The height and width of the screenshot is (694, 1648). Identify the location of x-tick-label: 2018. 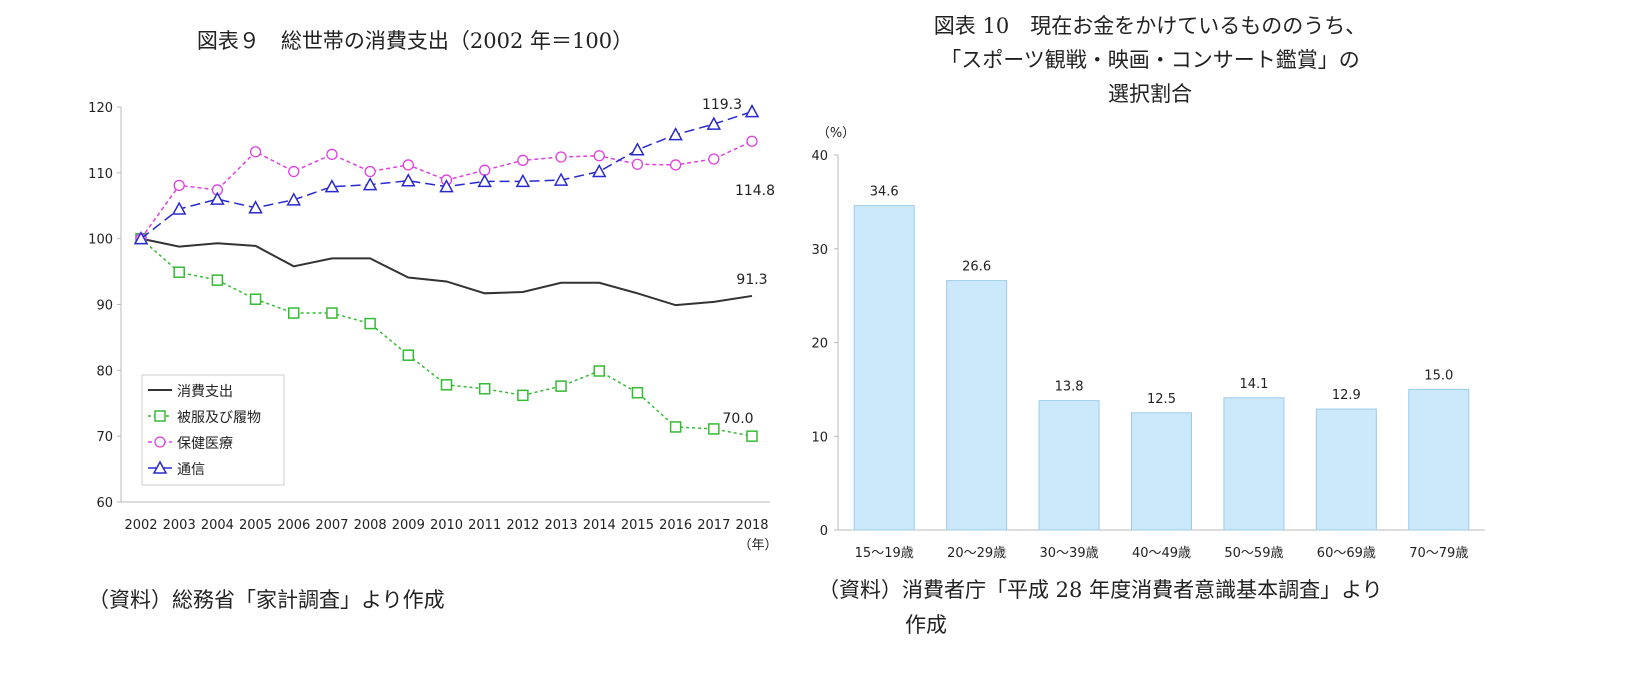
(751, 525).